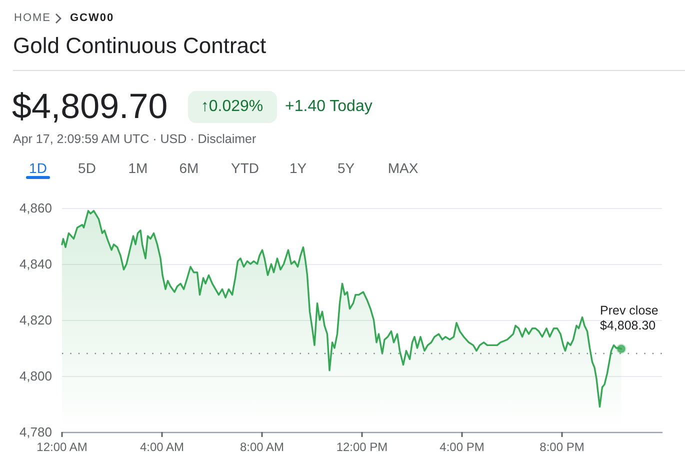 Image resolution: width=685 pixels, height=466 pixels. Describe the element at coordinates (362, 447) in the screenshot. I see `x-tick-label: 12:00 PM` at that location.